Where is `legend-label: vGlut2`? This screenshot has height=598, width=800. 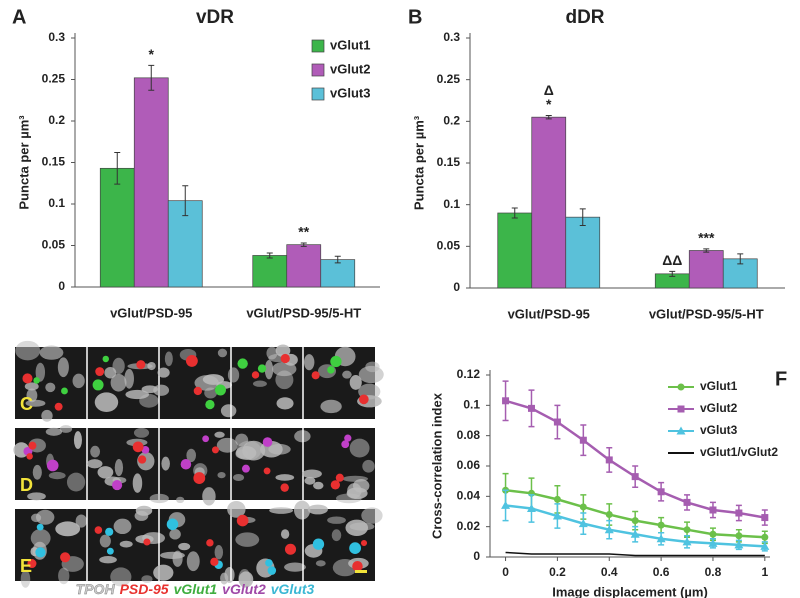 legend-label: vGlut2 is located at coordinates (350, 68).